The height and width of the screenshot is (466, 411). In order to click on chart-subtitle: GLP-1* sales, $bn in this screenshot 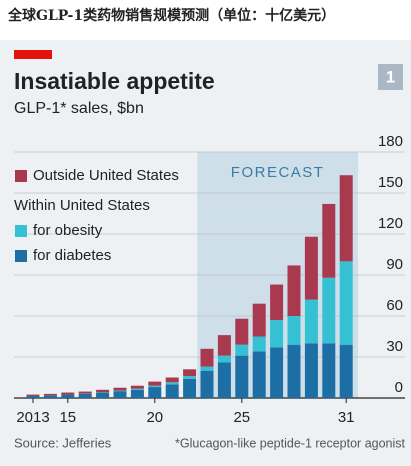, I will do `click(79, 108)`.